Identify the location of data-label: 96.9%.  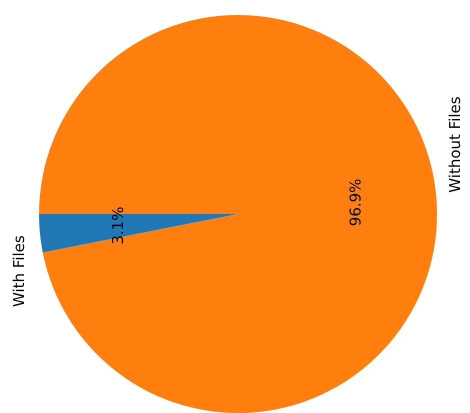
(355, 202).